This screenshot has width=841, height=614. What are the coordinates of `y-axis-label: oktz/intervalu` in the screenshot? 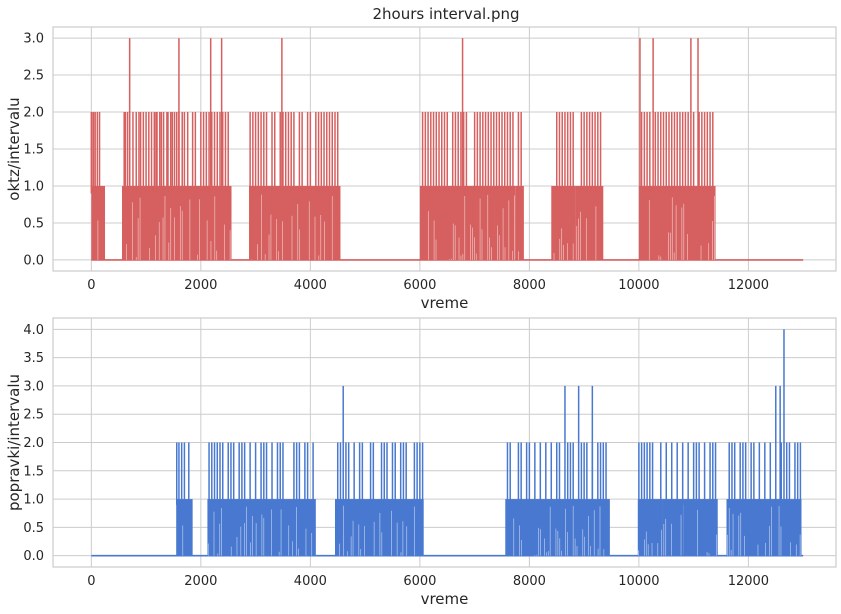 It's located at (14, 148).